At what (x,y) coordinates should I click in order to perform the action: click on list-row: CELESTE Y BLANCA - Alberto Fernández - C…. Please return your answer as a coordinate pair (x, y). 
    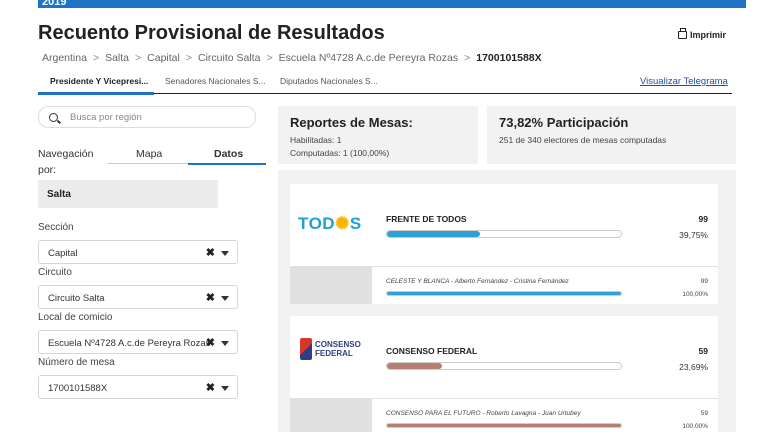
    Looking at the image, I should click on (504, 285).